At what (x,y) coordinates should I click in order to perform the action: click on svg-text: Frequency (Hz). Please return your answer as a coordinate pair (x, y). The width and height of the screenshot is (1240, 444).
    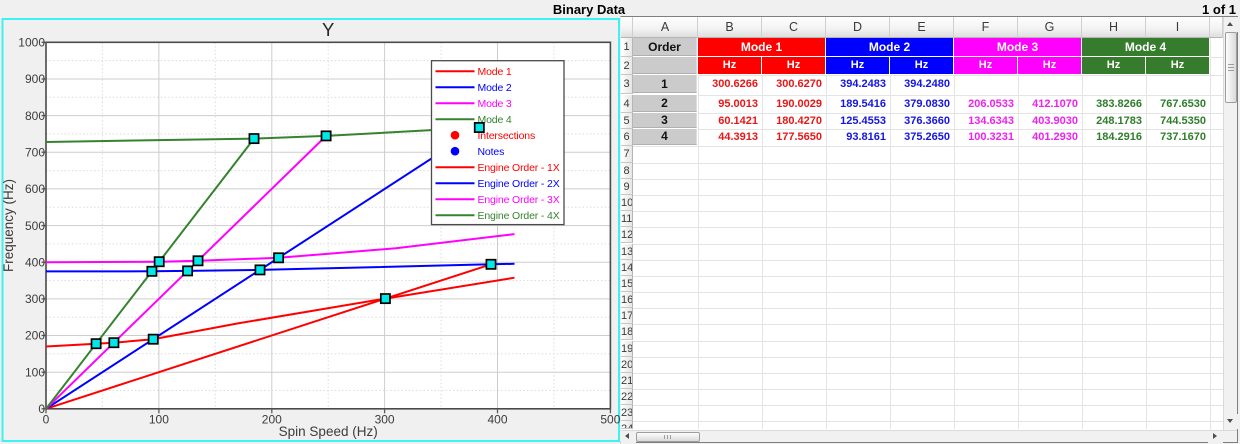
    Looking at the image, I should click on (8, 225).